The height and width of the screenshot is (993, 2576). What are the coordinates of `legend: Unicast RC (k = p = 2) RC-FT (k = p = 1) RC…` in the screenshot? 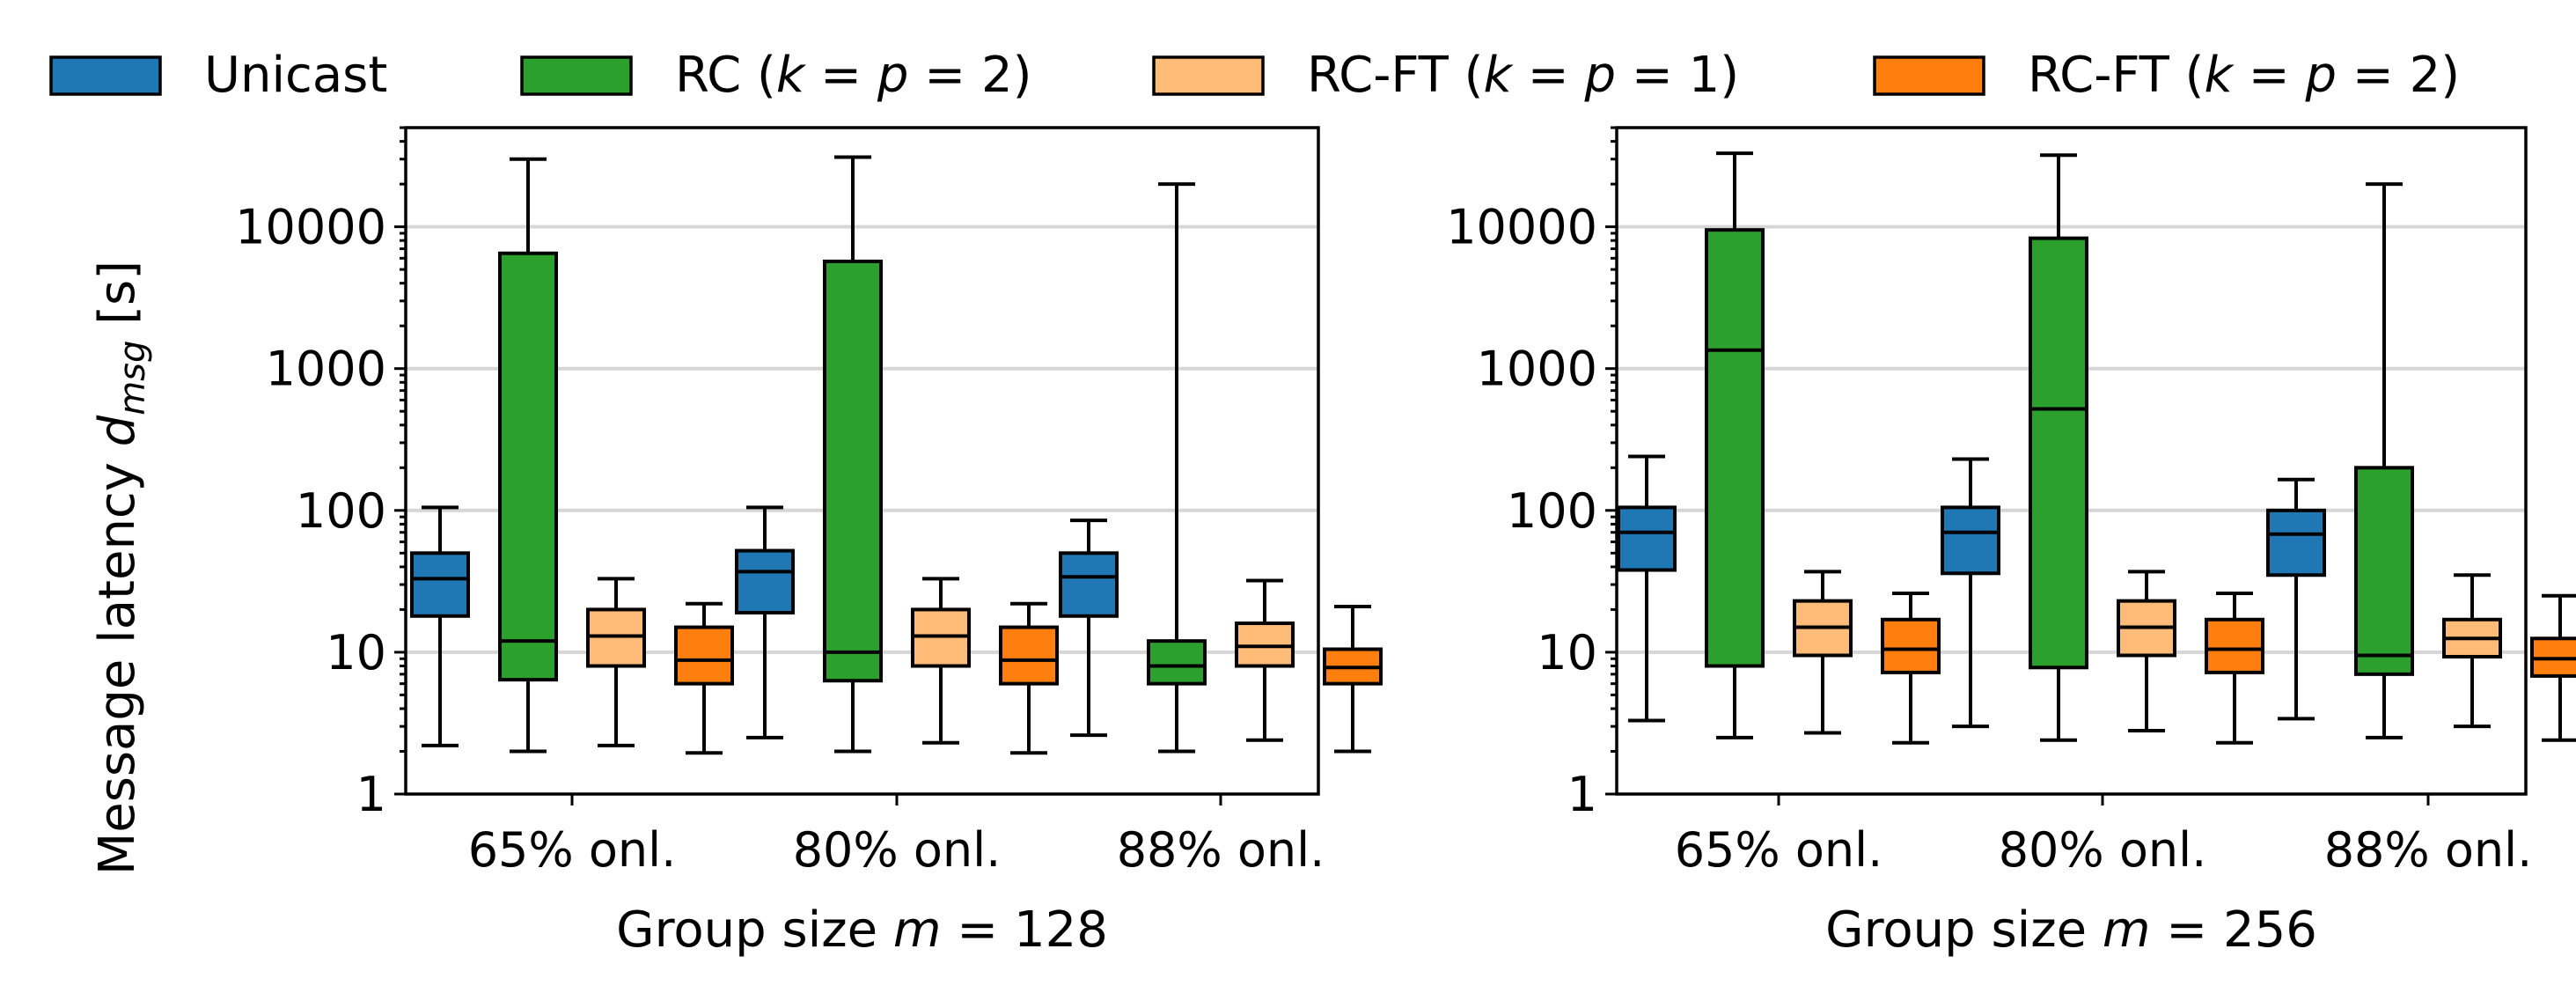 It's located at (1254, 76).